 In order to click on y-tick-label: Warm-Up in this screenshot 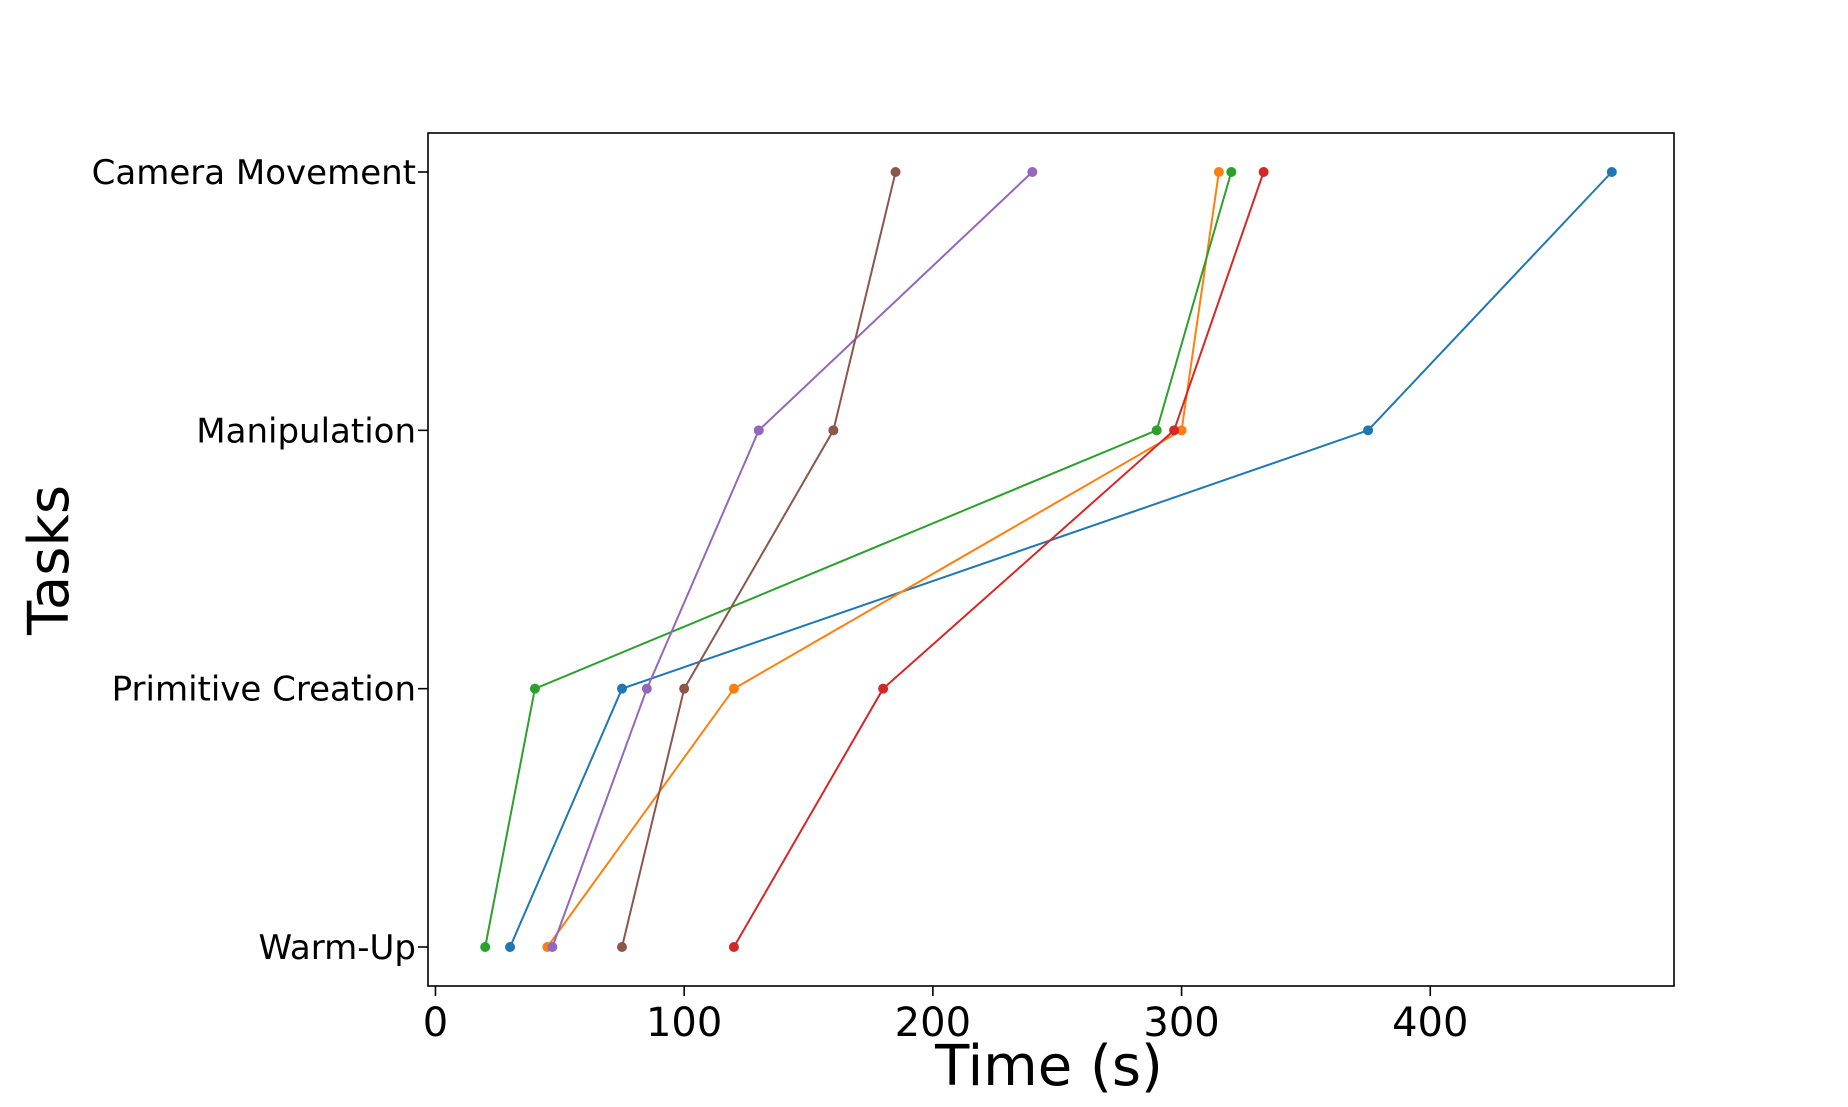, I will do `click(337, 948)`.